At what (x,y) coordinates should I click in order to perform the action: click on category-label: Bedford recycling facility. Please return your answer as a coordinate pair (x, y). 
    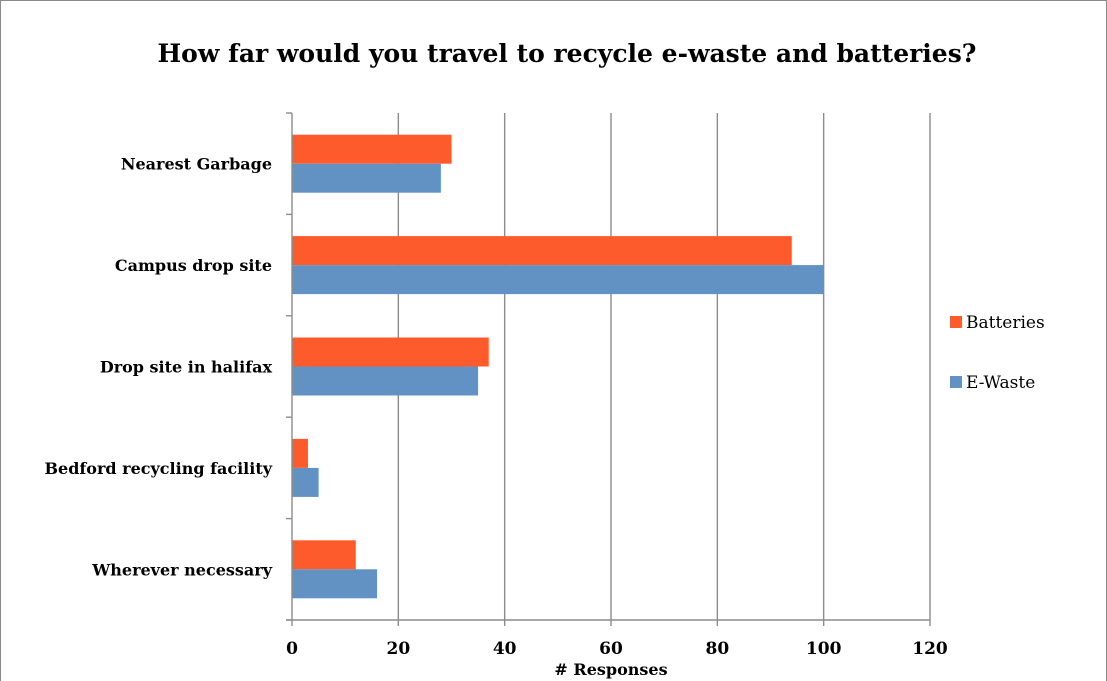
    Looking at the image, I should click on (159, 468).